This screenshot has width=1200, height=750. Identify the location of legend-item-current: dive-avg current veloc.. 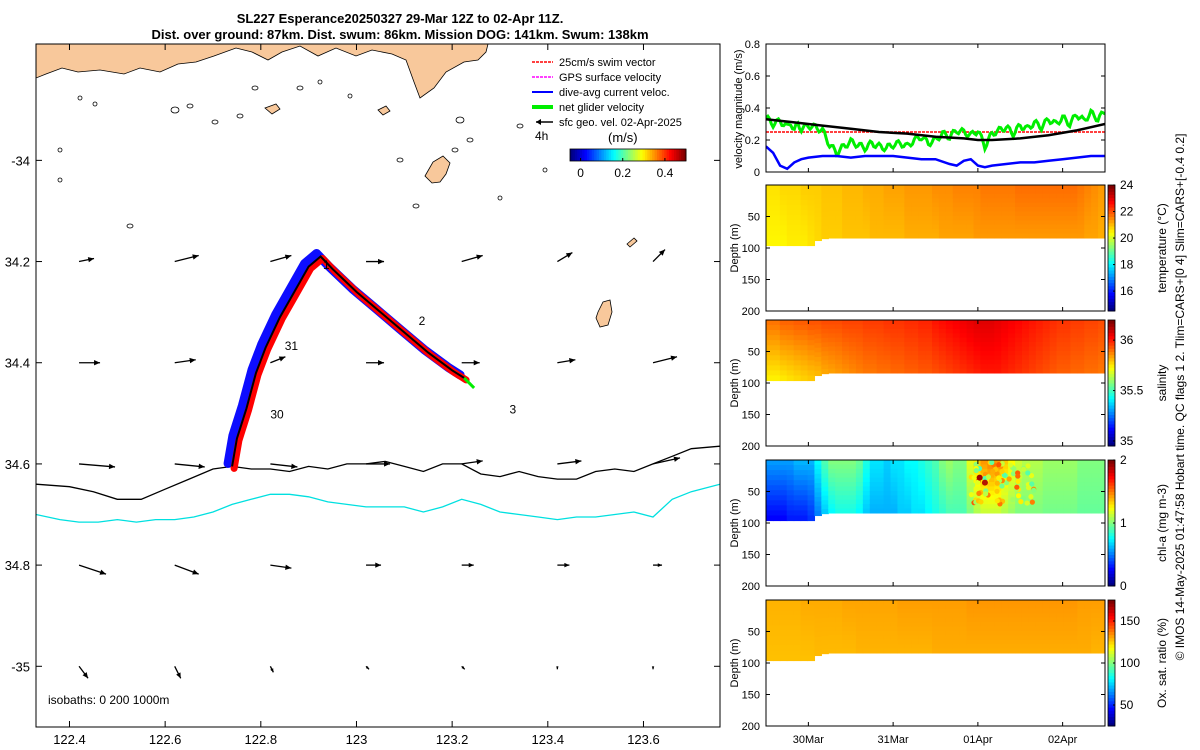
(601, 93).